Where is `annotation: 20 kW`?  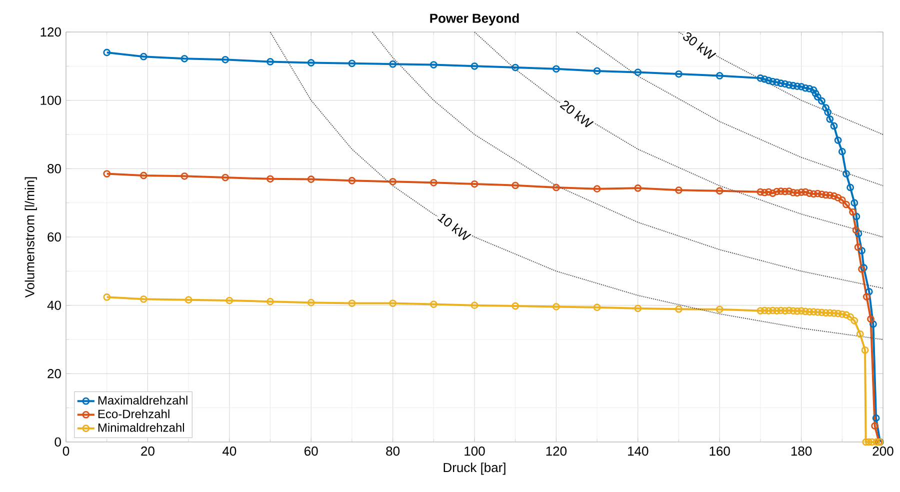 annotation: 20 kW is located at coordinates (577, 114).